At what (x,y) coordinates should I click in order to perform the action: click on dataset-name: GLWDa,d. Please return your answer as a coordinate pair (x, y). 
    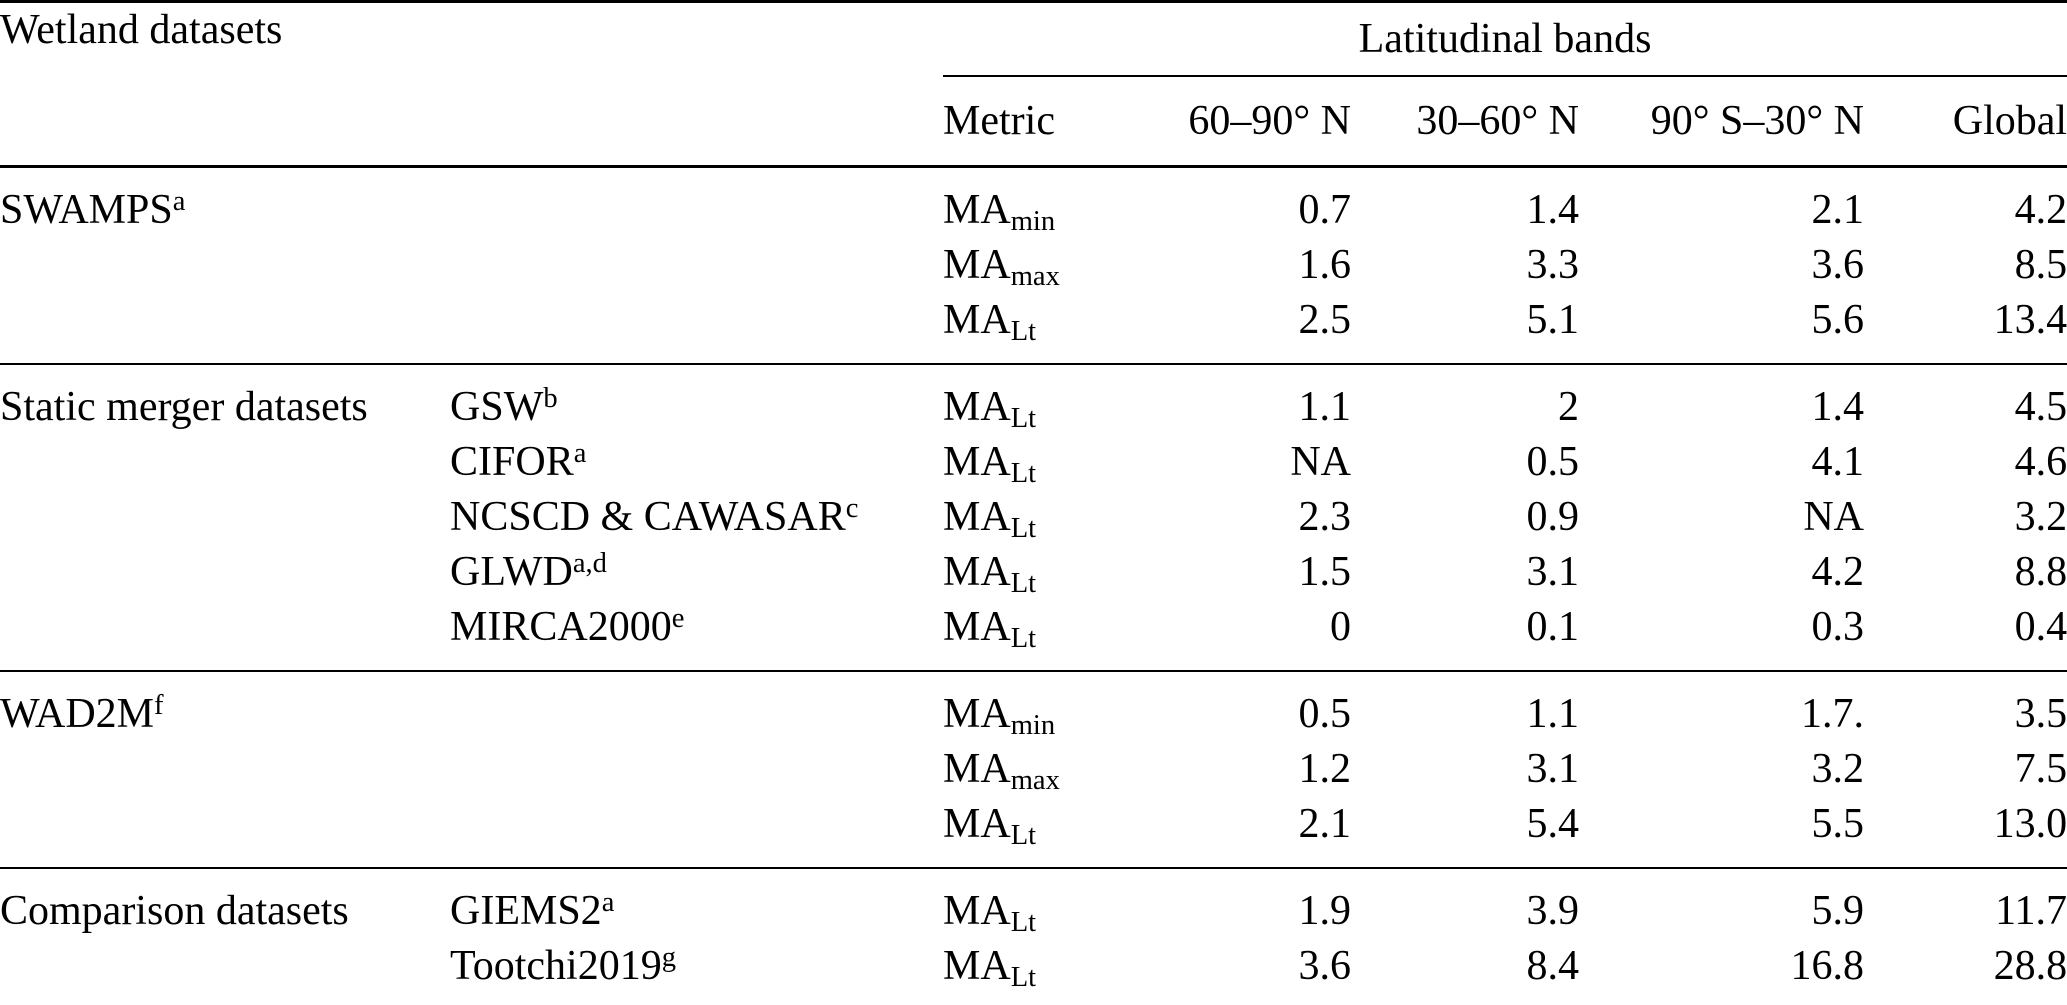
    Looking at the image, I should click on (696, 572).